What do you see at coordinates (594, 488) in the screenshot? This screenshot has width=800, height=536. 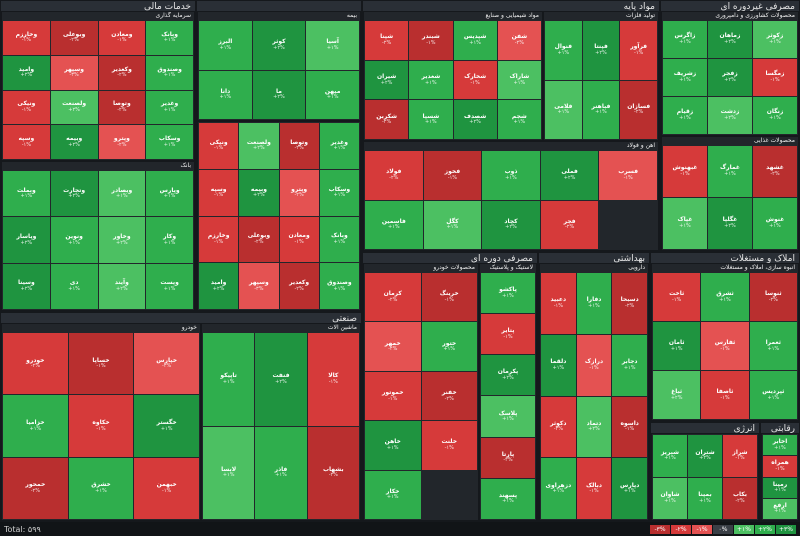 I see `stock-tile: دبالک -۱%` at bounding box center [594, 488].